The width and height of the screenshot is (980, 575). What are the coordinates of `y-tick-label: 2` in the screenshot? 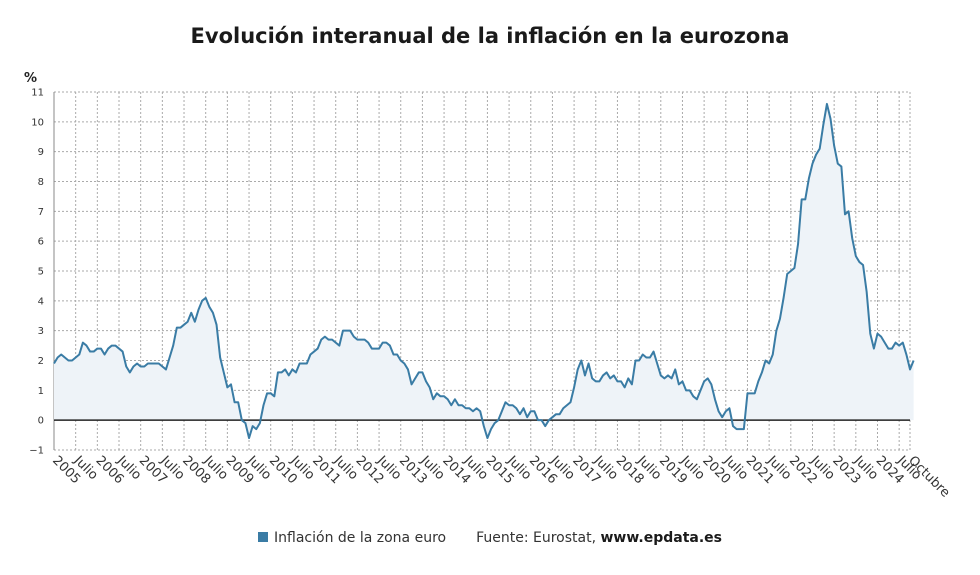 It's located at (41, 361).